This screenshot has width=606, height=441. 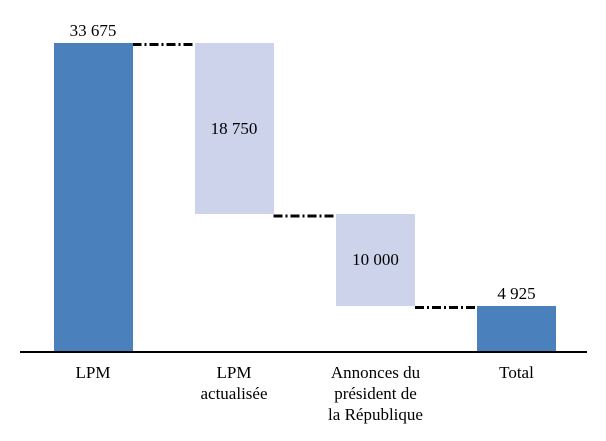 I want to click on bar-lpm-actualisee, so click(x=234, y=129).